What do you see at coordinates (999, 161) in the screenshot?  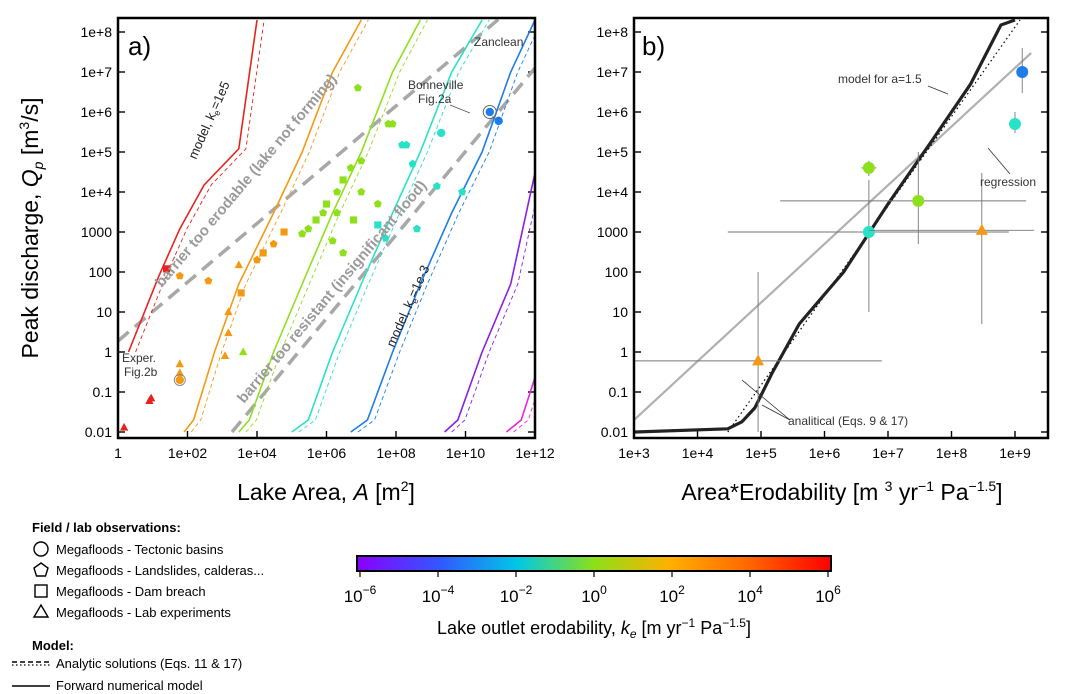 I see `regression-pointer` at bounding box center [999, 161].